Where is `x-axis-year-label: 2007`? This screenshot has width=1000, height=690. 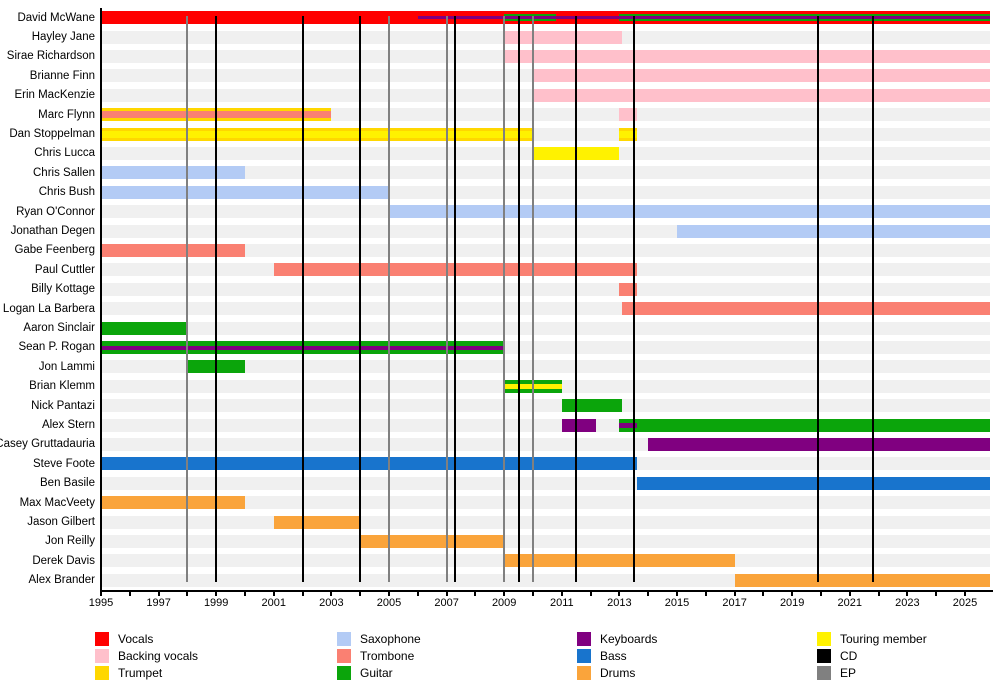 x-axis-year-label: 2007 is located at coordinates (446, 603).